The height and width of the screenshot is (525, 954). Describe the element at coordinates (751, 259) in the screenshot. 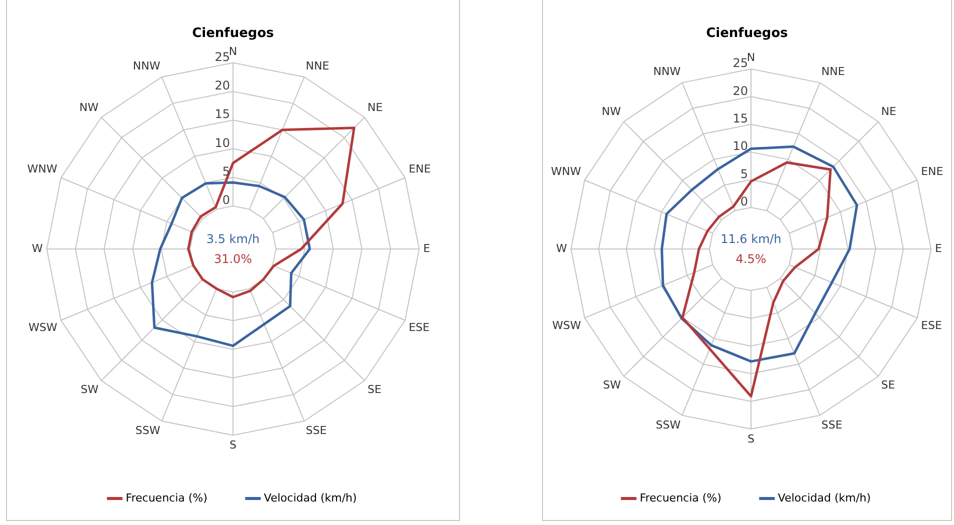

I see `text: 4.5%` at that location.